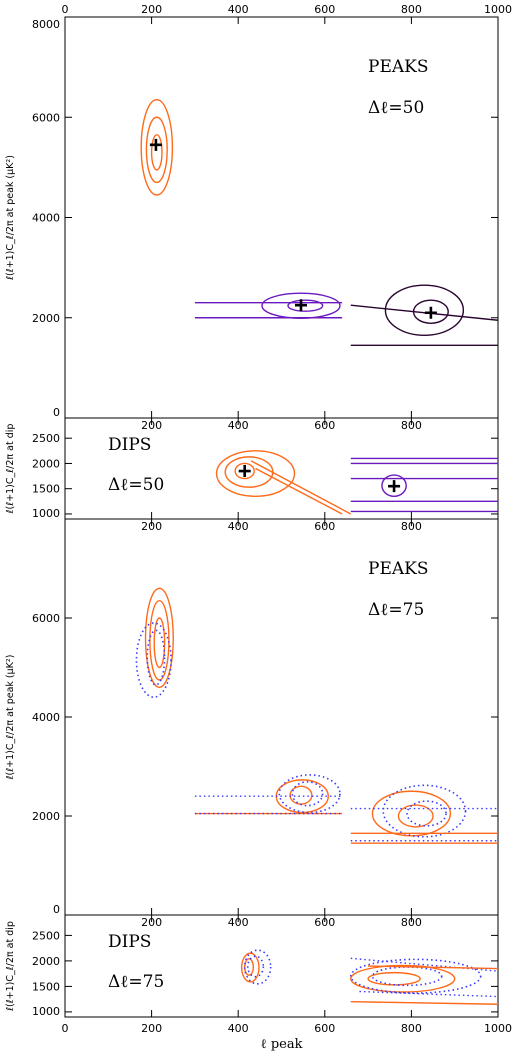  Describe the element at coordinates (46, 24) in the screenshot. I see `y-tick-label: 8000` at that location.